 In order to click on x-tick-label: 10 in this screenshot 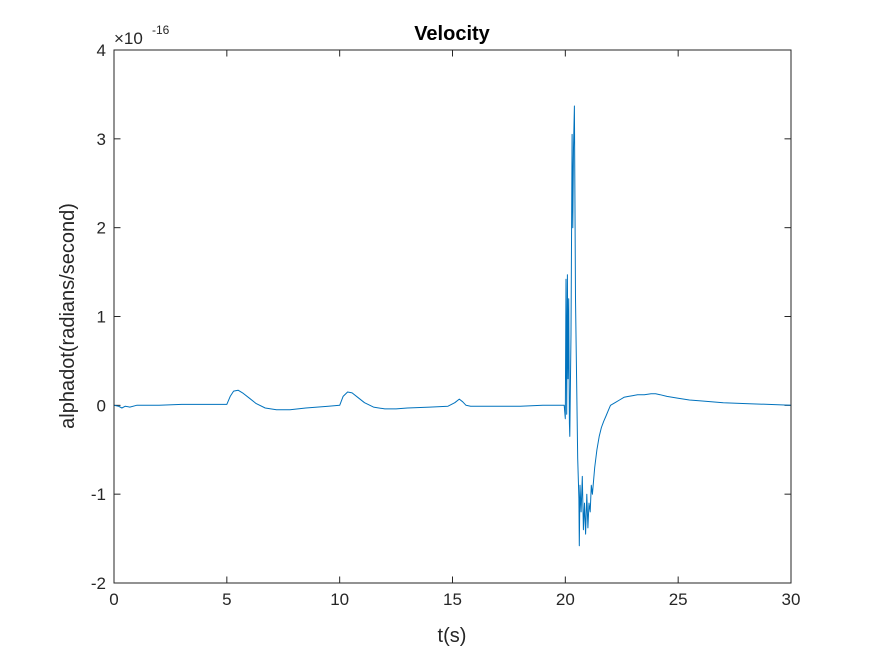, I will do `click(339, 599)`.